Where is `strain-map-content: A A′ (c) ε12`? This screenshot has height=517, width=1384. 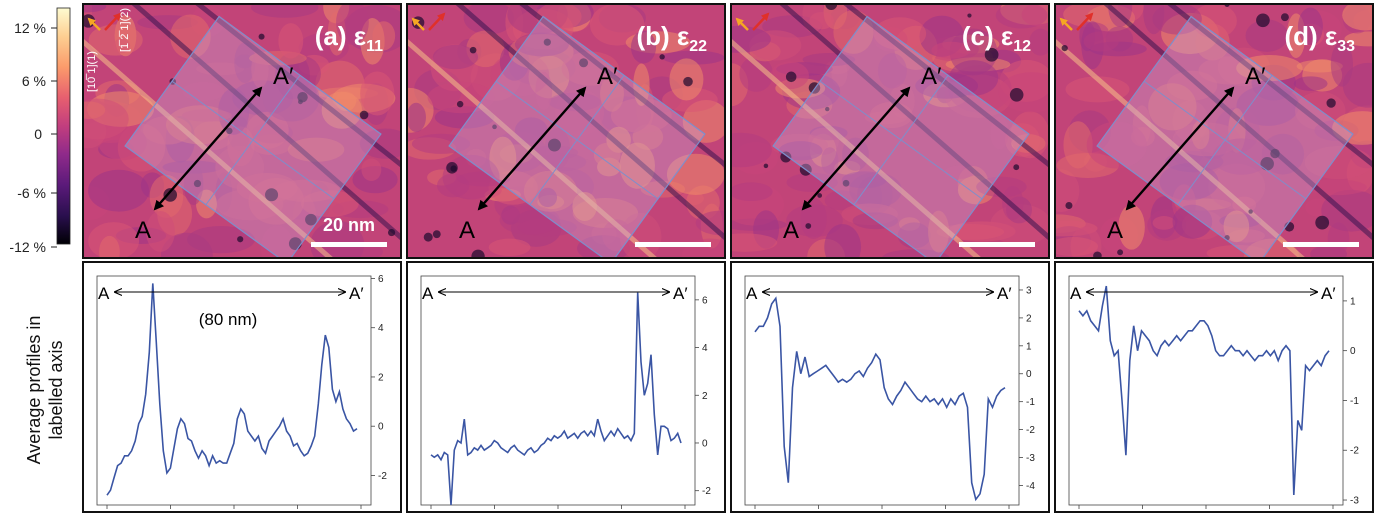
strain-map-content: A A′ (c) ε12 is located at coordinates (890, 131).